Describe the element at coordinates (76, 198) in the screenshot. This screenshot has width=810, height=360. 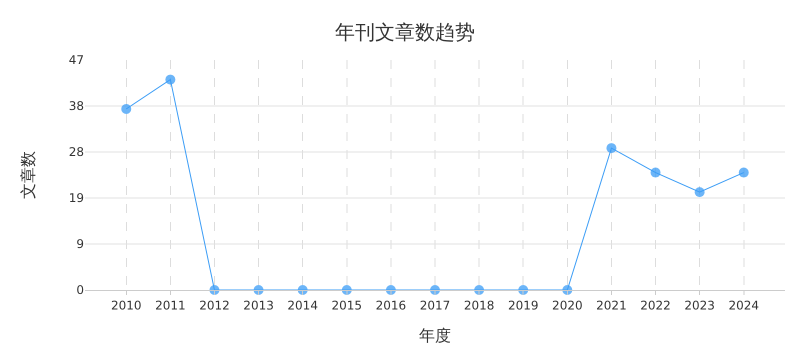
I see `y-tick-label: 19` at that location.